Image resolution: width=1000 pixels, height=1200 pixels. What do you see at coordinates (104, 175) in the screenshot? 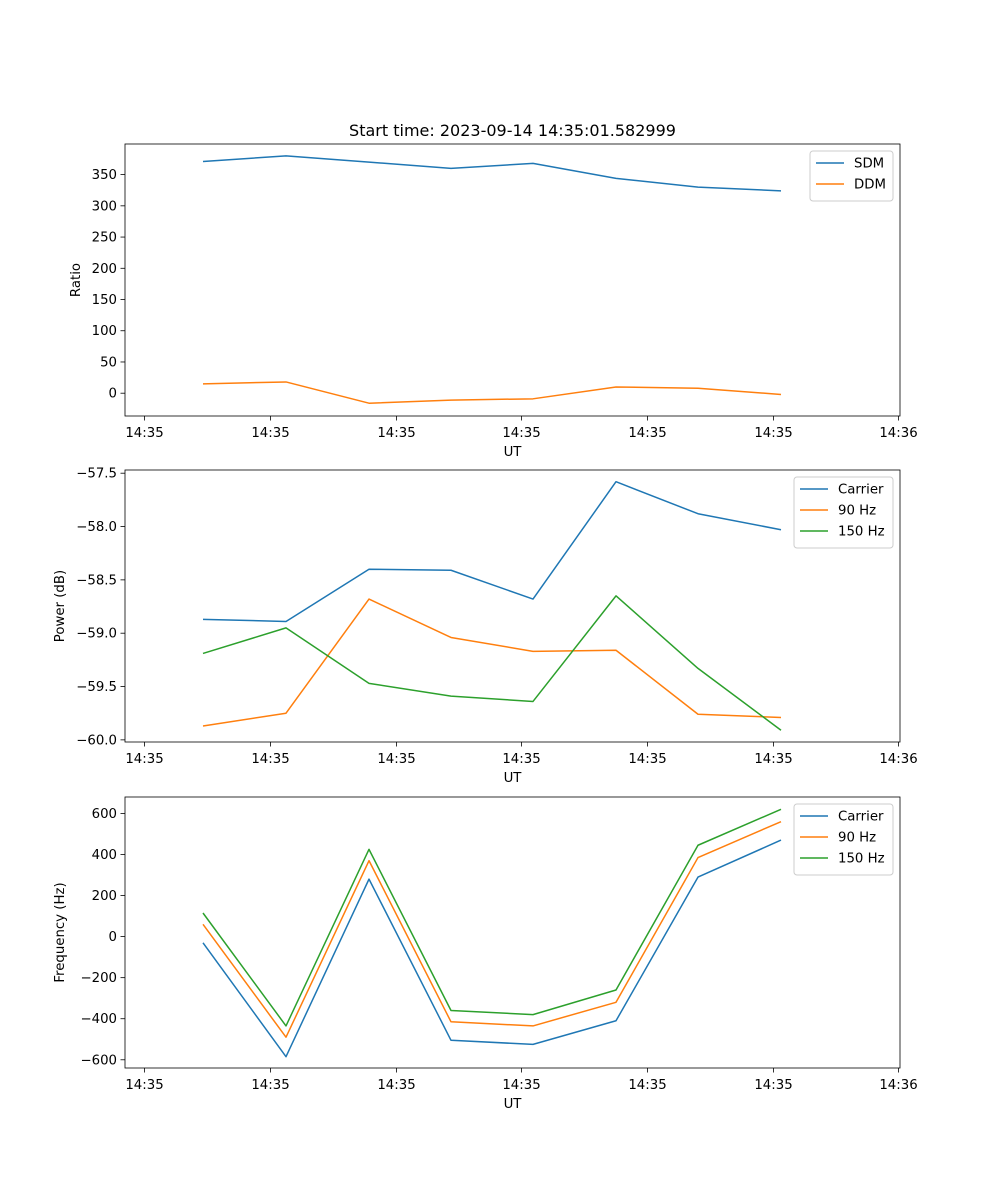
I see `y-tick-label: 350` at bounding box center [104, 175].